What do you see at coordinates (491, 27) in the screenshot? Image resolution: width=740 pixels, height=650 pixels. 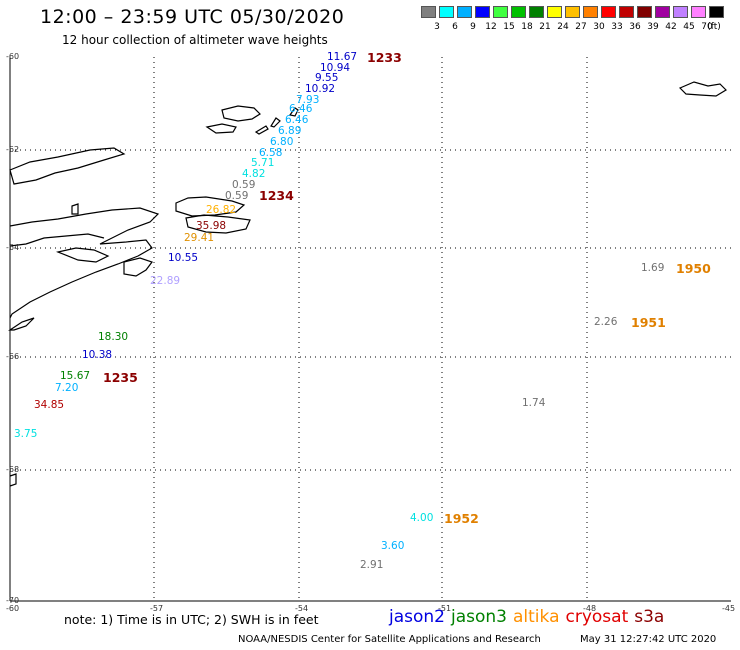 I see `scale-label: 12` at bounding box center [491, 27].